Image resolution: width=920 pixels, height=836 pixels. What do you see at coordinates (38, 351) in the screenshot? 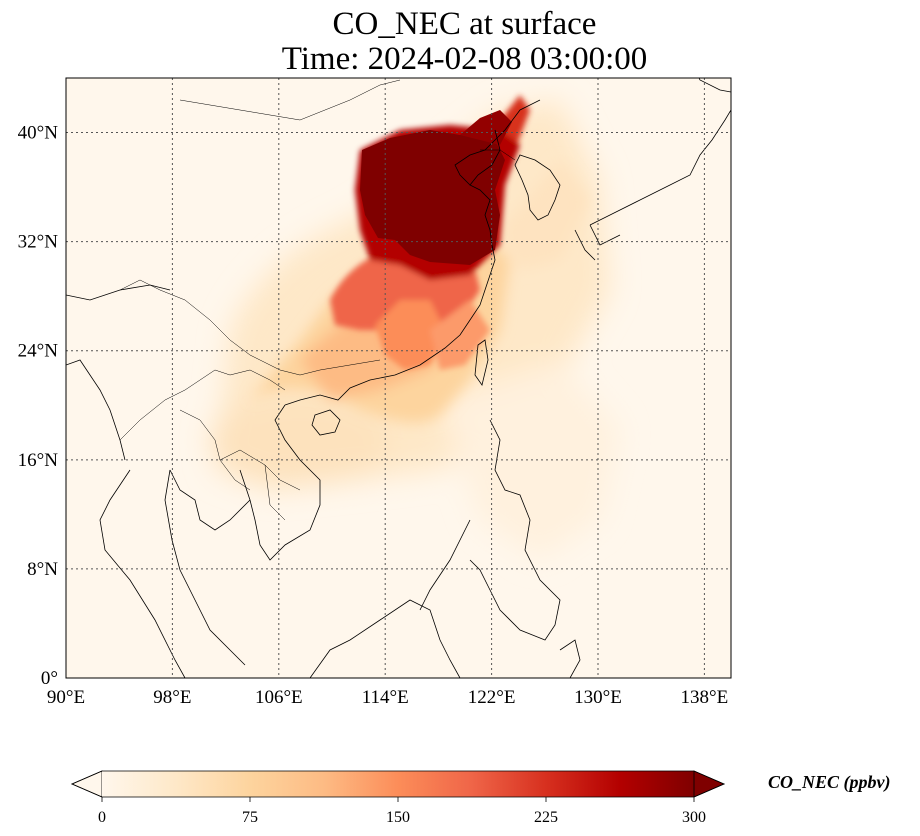
I see `lat-tick-label: 24°N` at bounding box center [38, 351].